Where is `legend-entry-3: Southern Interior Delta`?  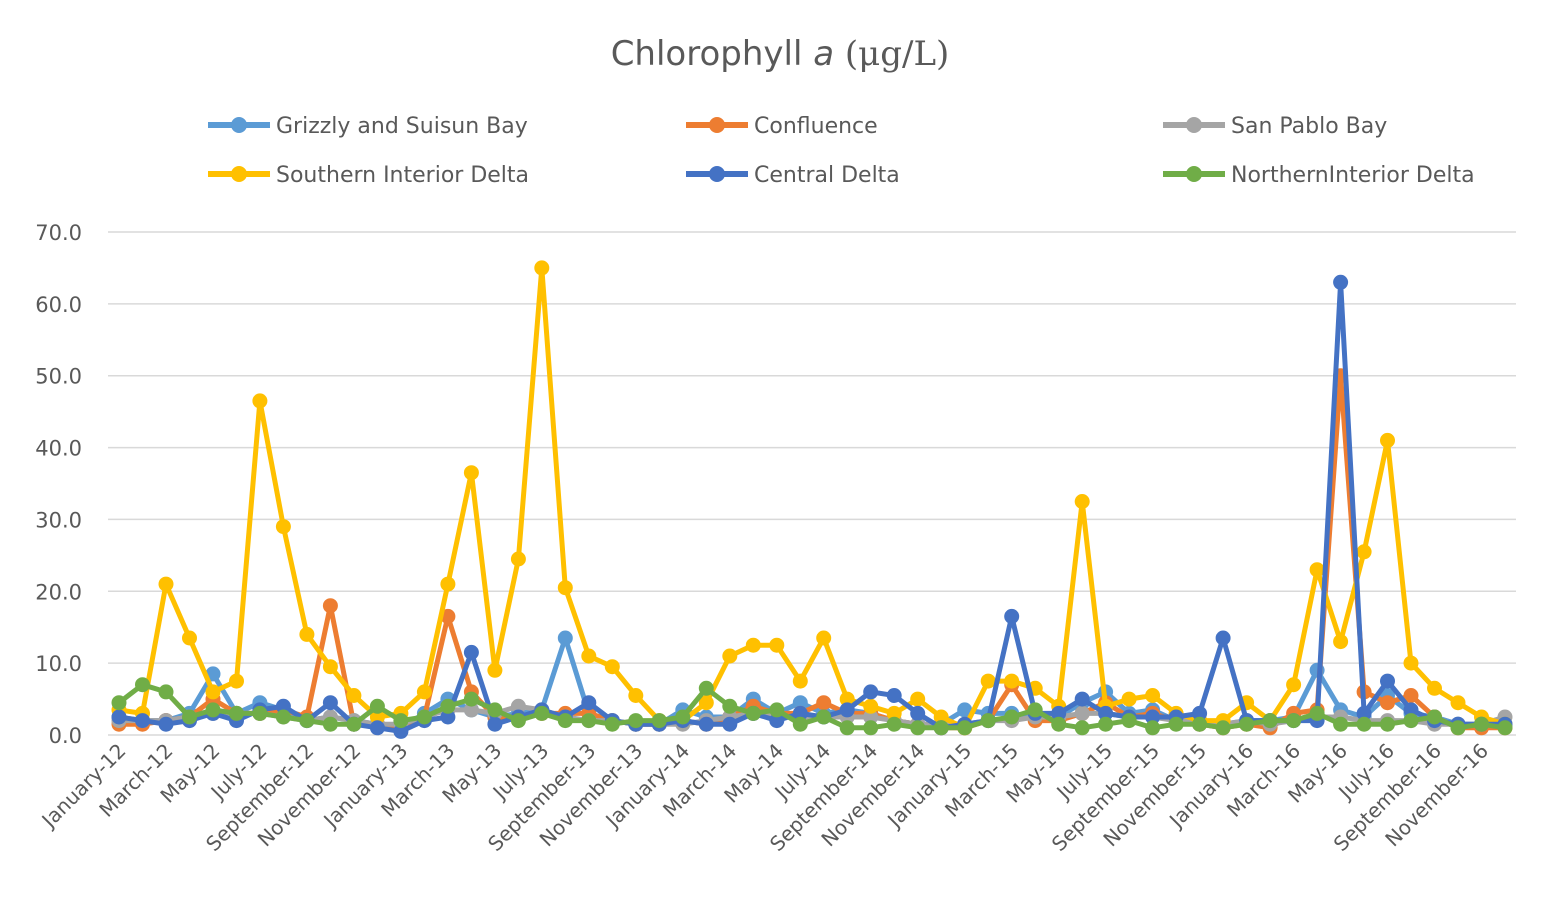
legend-entry-3: Southern Interior Delta is located at coordinates (368, 175).